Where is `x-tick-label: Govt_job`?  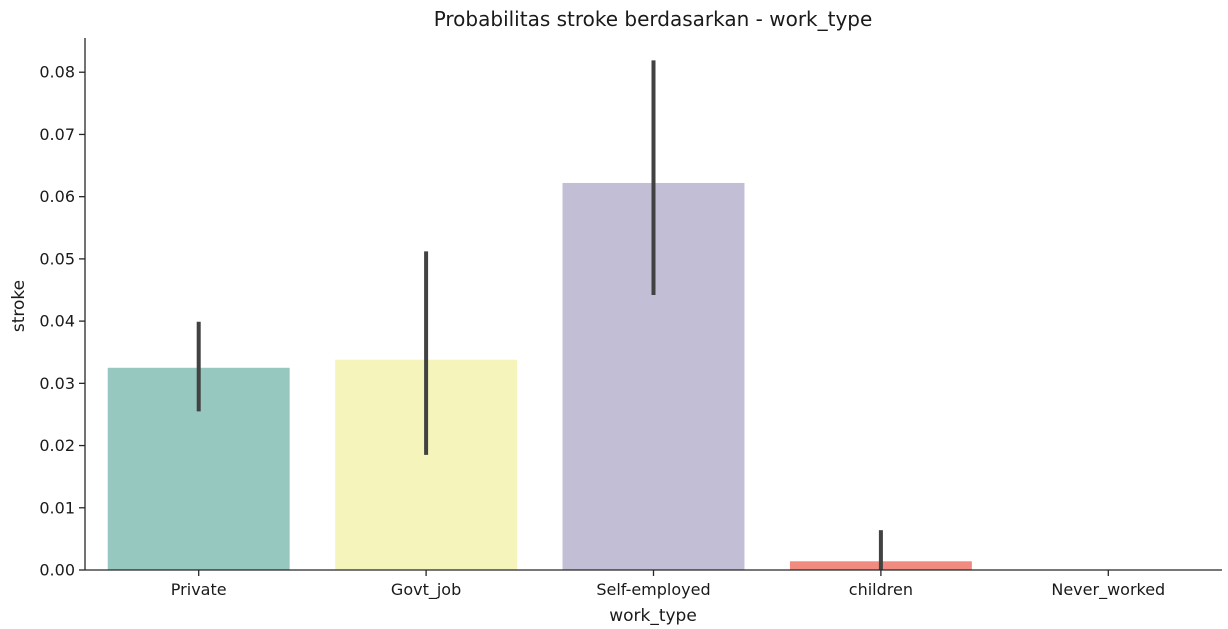
x-tick-label: Govt_job is located at coordinates (426, 590).